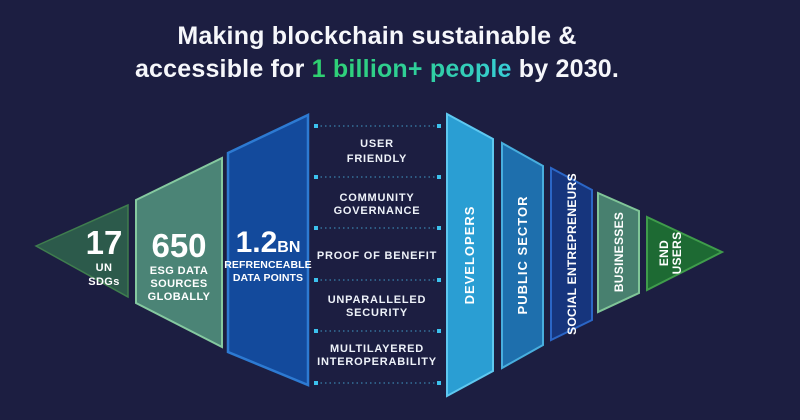 Image resolution: width=800 pixels, height=420 pixels. Describe the element at coordinates (411, 68) in the screenshot. I see `headline-highlight: 1 billion+ people` at that location.